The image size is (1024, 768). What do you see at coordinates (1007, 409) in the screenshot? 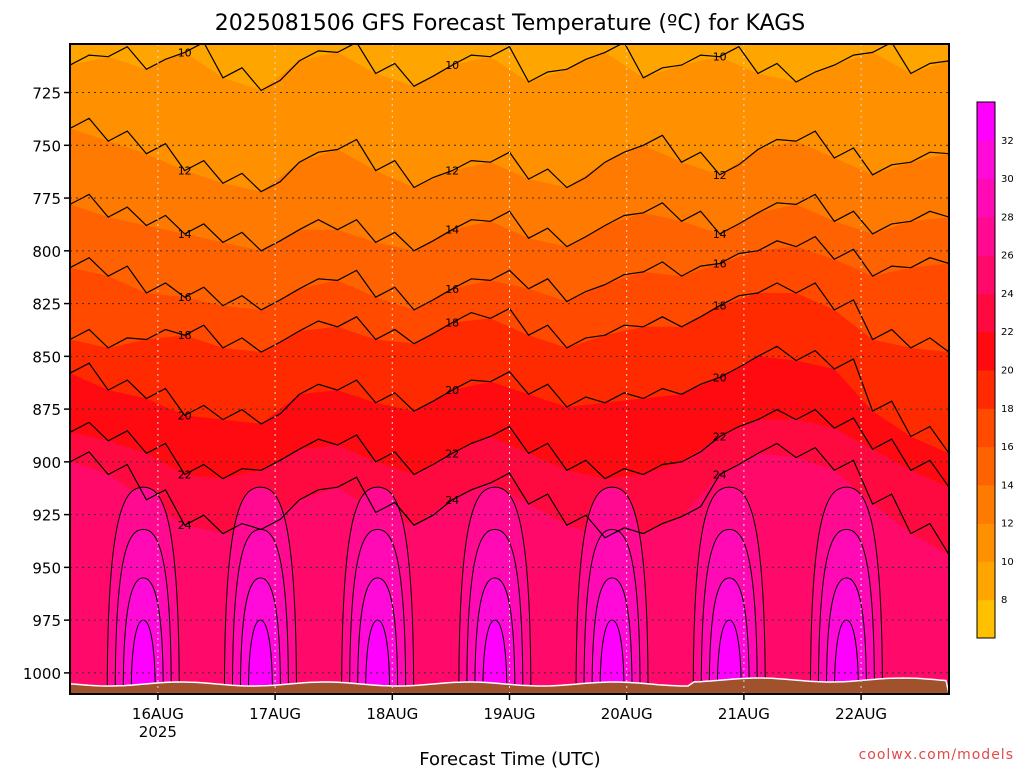
I see `colorbar-label-18: 18` at bounding box center [1007, 409].